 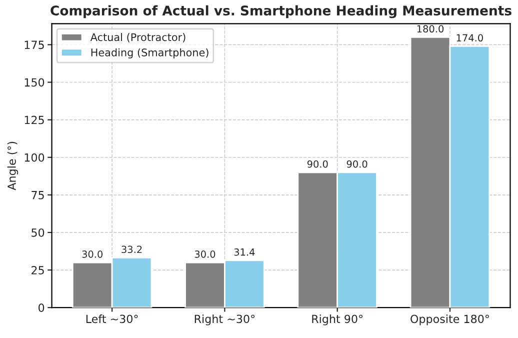 What do you see at coordinates (34, 45) in the screenshot?
I see `y-tick-label: 175` at bounding box center [34, 45].